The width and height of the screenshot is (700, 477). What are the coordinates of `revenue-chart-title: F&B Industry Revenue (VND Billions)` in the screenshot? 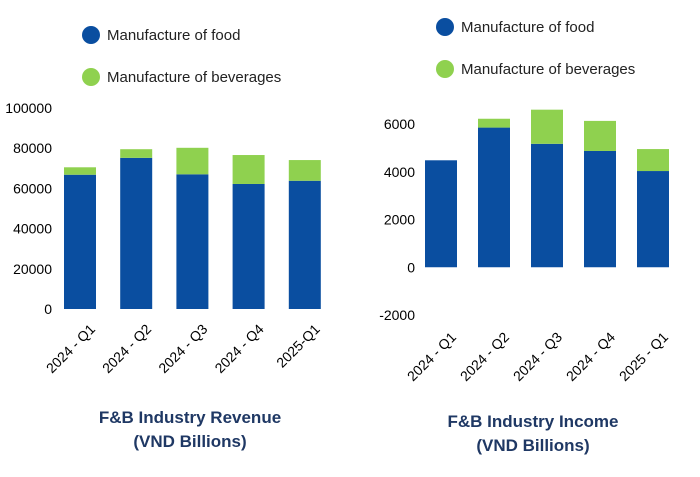 It's located at (190, 430).